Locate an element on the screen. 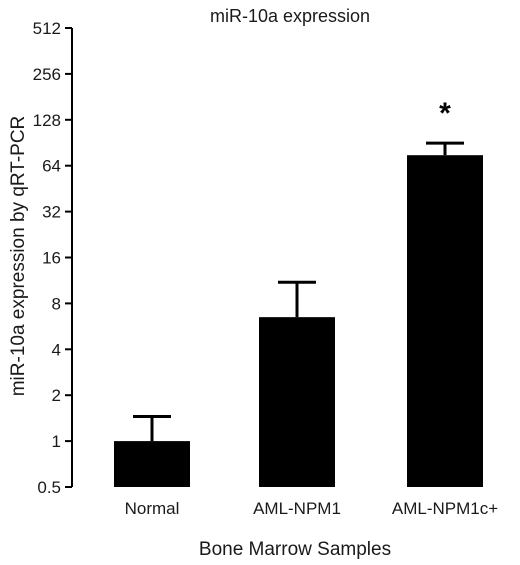  y-tick-label: 32 is located at coordinates (51, 212).